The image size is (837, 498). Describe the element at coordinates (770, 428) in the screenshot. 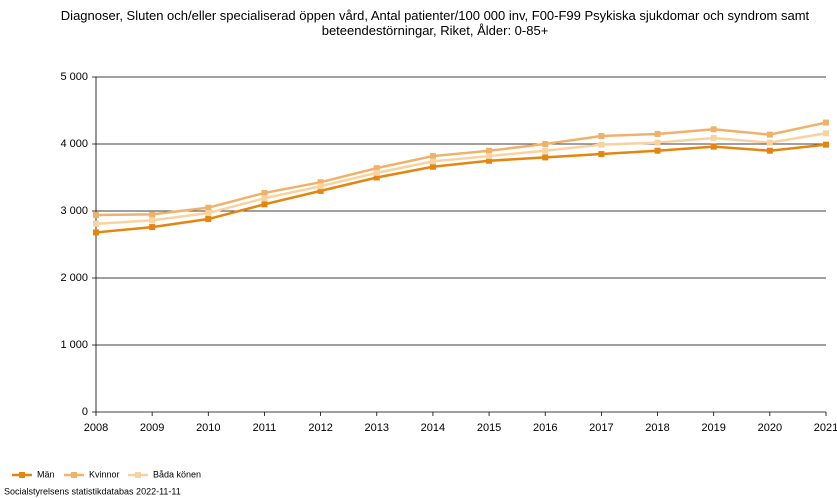

I see `x-tick-label: 2020` at that location.